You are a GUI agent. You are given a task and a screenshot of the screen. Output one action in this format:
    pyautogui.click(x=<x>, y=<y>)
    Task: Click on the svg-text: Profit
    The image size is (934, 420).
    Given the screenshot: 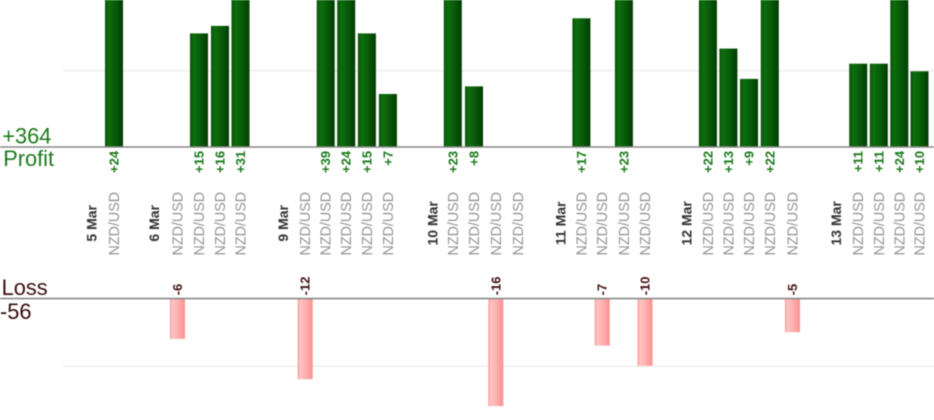 What is the action you would take?
    pyautogui.click(x=28, y=158)
    